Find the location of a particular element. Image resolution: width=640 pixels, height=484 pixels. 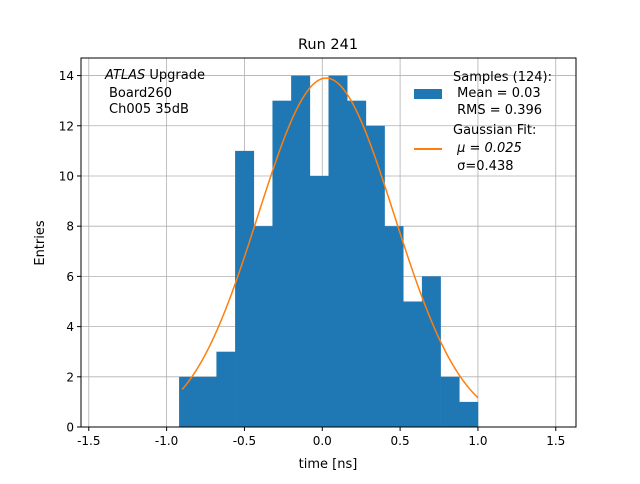

x-tick-label: 0.5 is located at coordinates (400, 441).